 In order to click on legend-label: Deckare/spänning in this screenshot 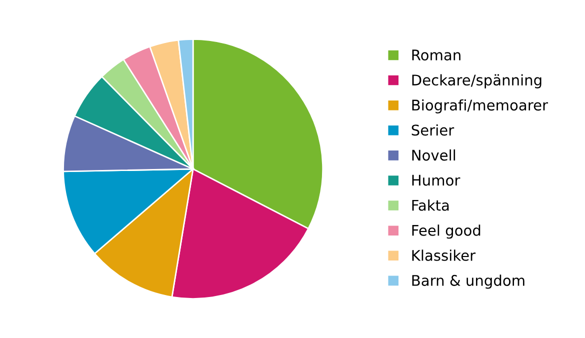, I will do `click(477, 81)`.